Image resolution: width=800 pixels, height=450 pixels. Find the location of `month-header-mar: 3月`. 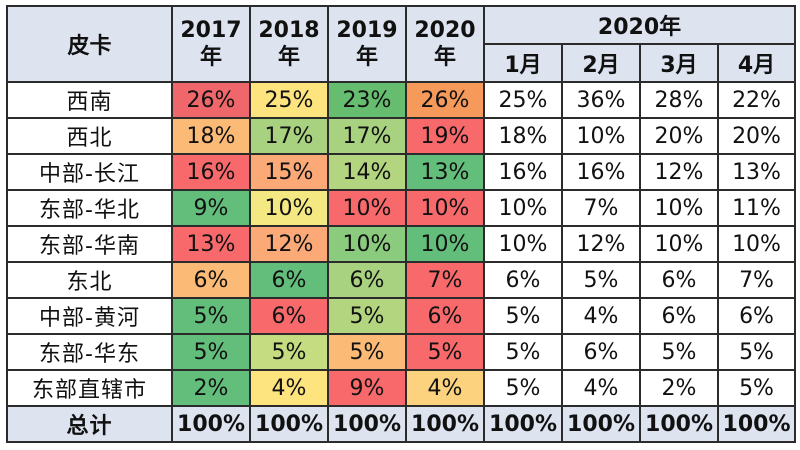

month-header-mar: 3月 is located at coordinates (679, 63).